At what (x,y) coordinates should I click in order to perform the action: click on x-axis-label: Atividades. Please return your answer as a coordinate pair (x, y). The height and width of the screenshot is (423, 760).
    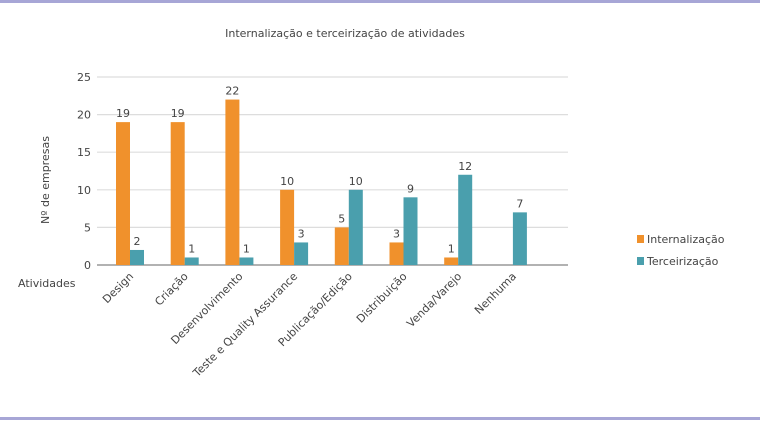
    Looking at the image, I should click on (47, 283).